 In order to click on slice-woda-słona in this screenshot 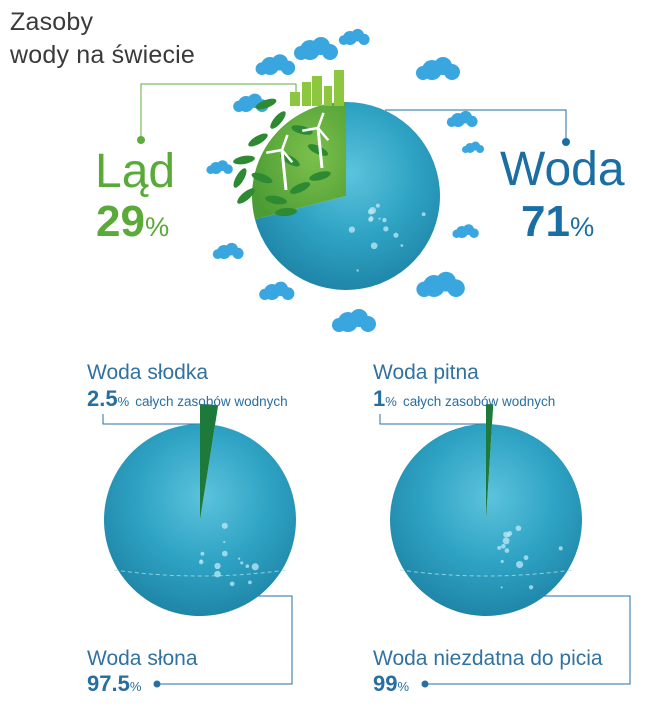, I will do `click(200, 520)`.